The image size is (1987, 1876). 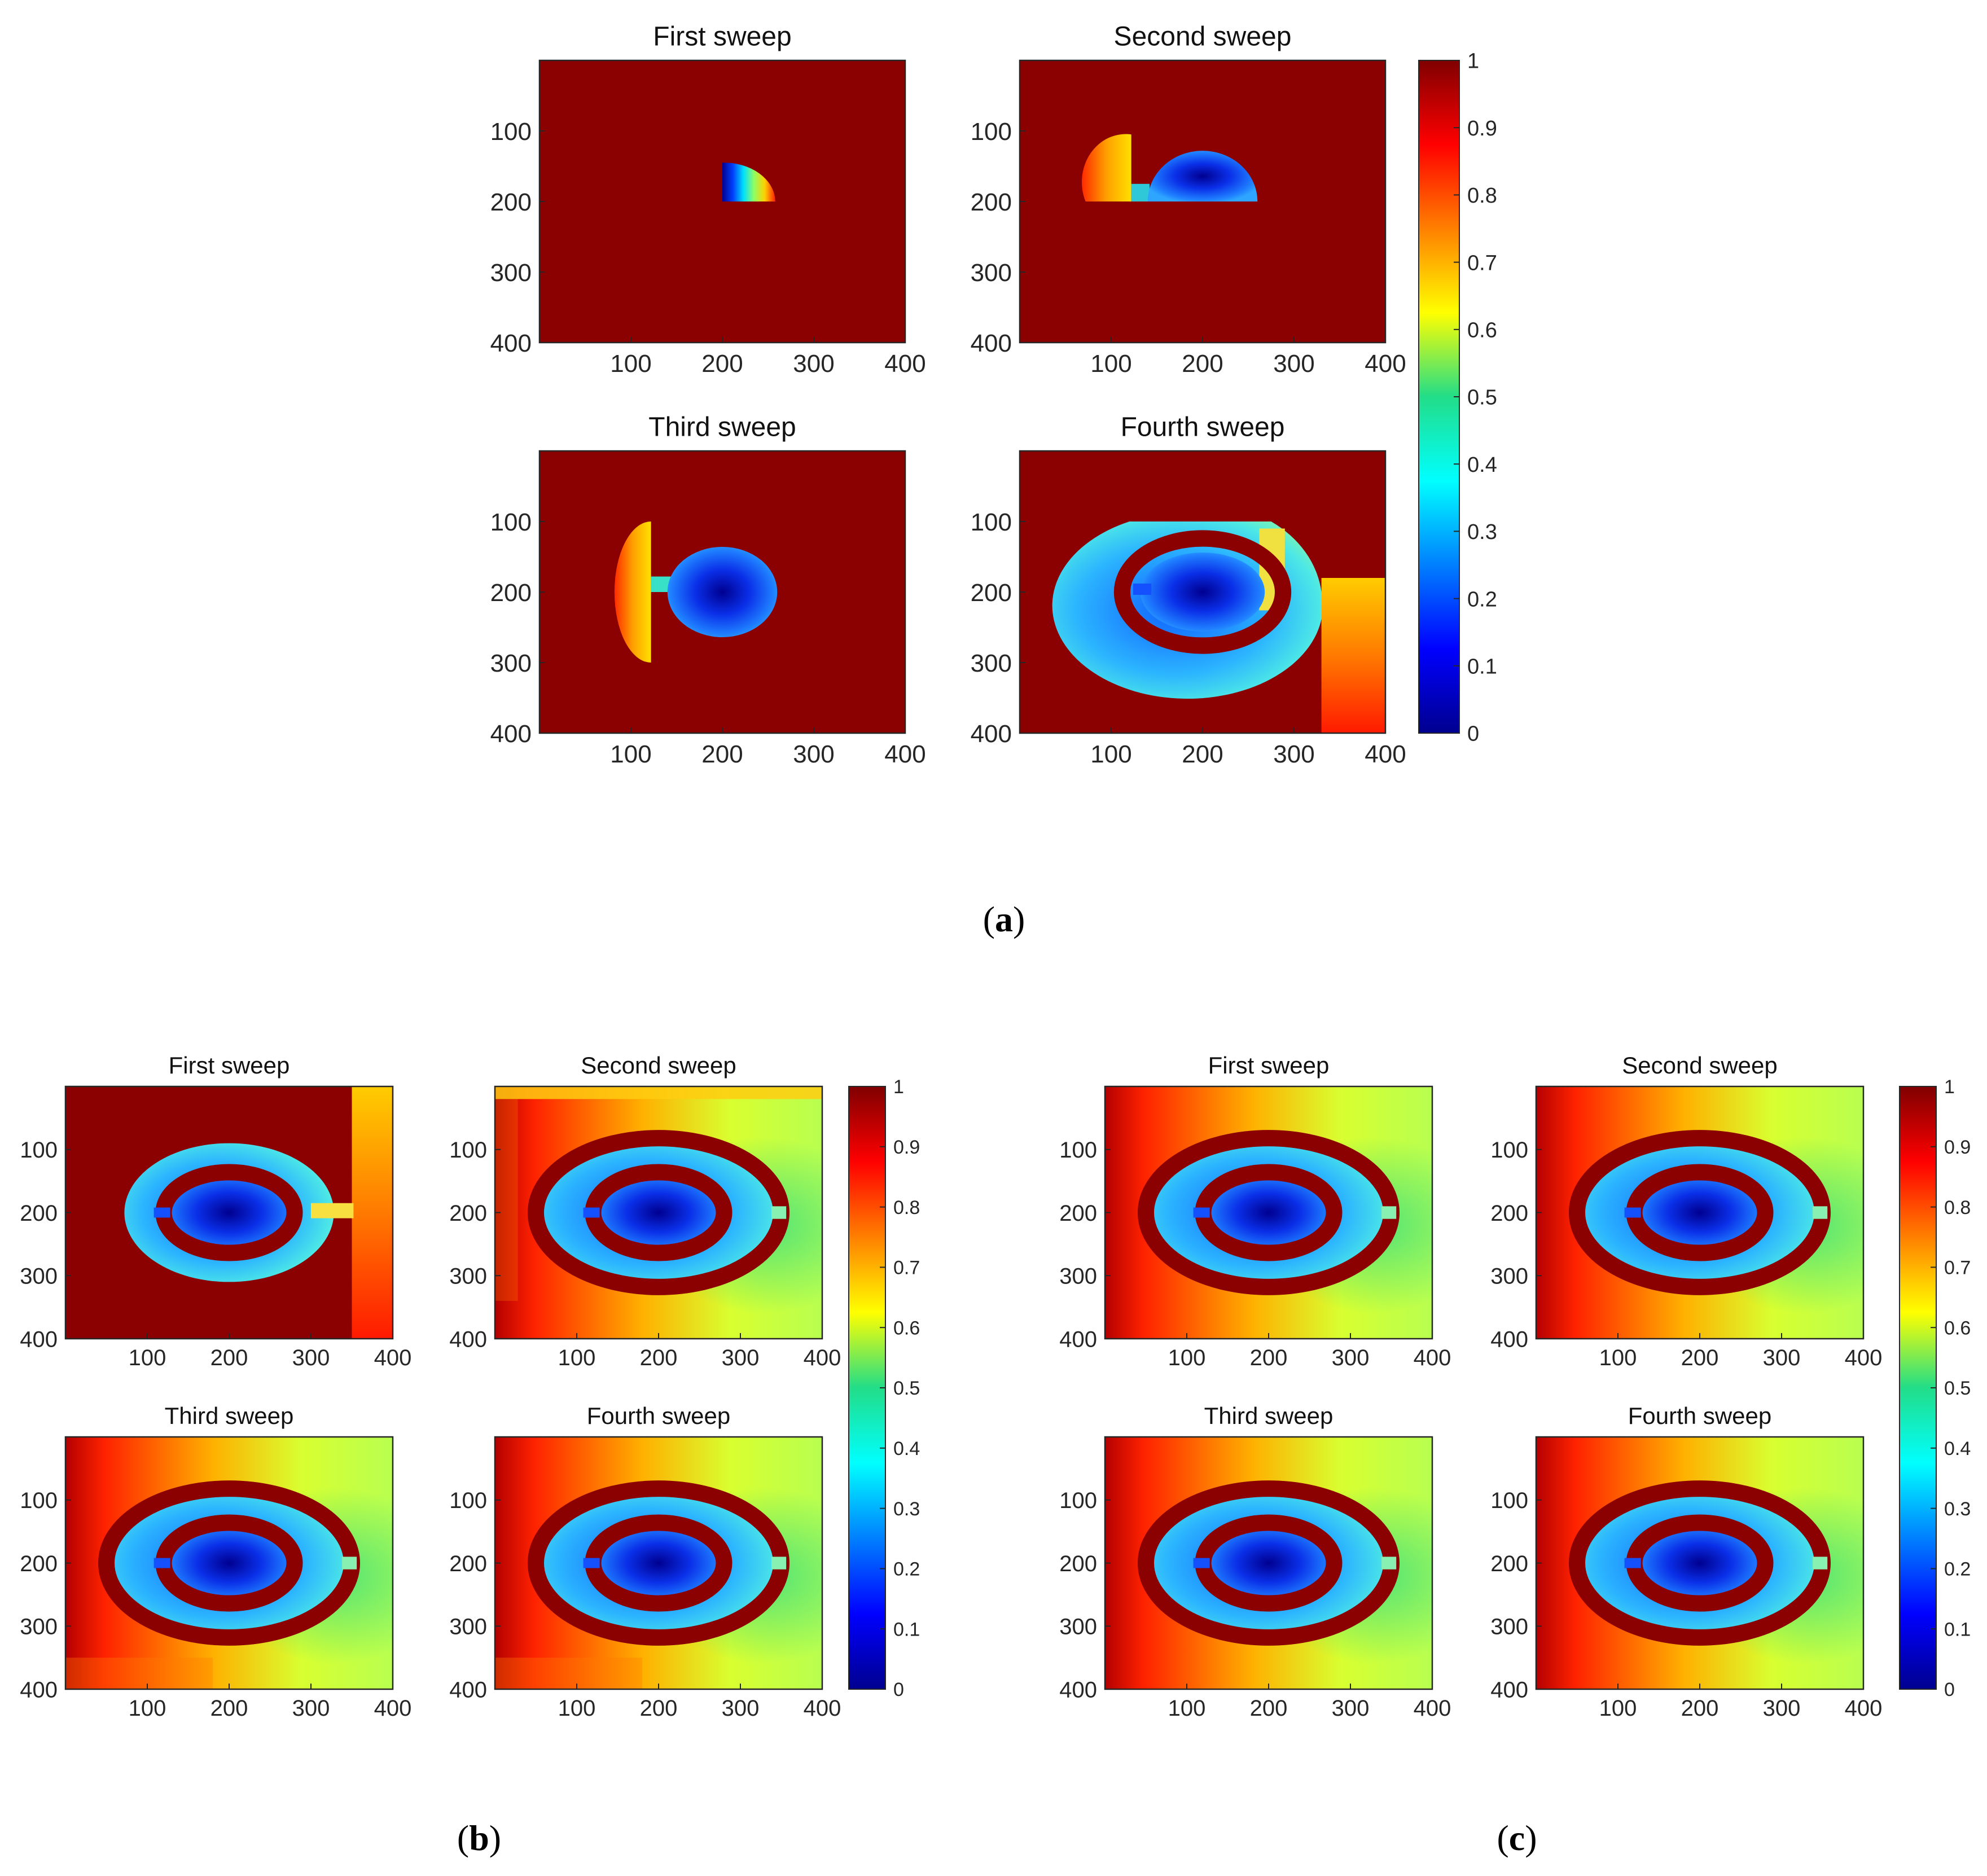 What do you see at coordinates (372, 1212) in the screenshot?
I see `right-channel` at bounding box center [372, 1212].